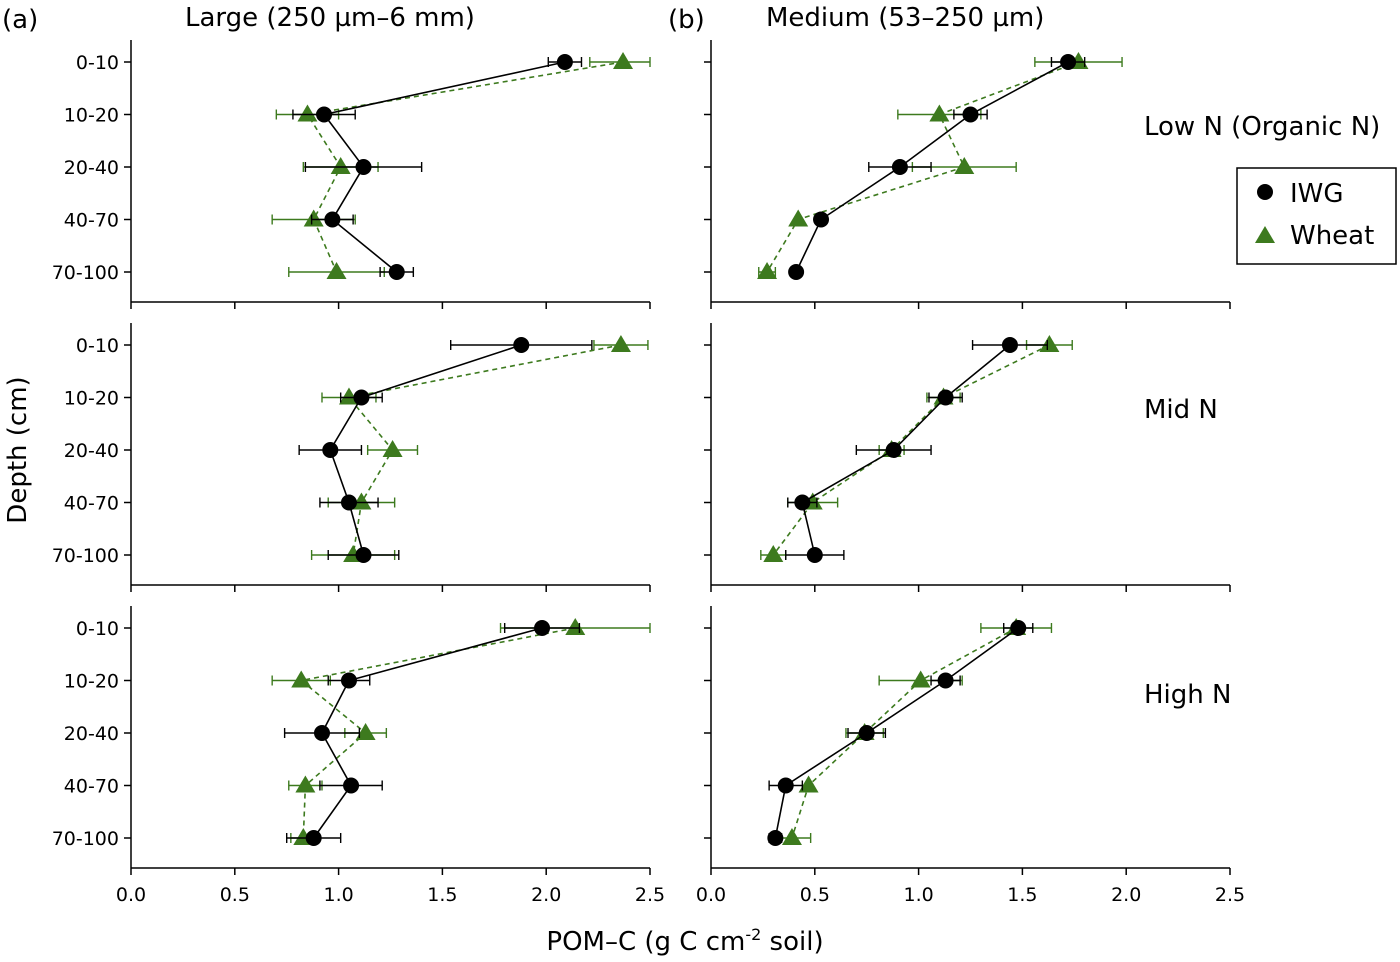 The image size is (1400, 962). Describe the element at coordinates (330, 18) in the screenshot. I see `column-title-large: Large (250 µm–6 mm)` at that location.